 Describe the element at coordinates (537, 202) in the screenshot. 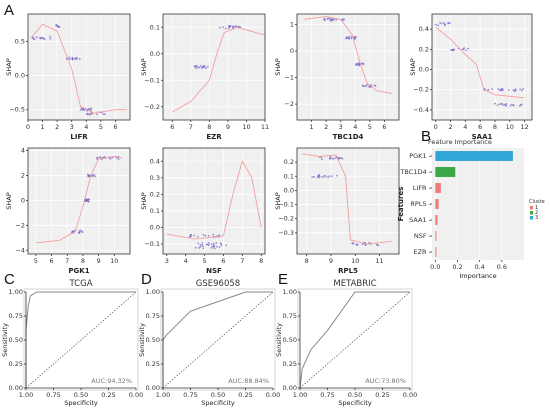

I see `legend-title: Cluste` at that location.